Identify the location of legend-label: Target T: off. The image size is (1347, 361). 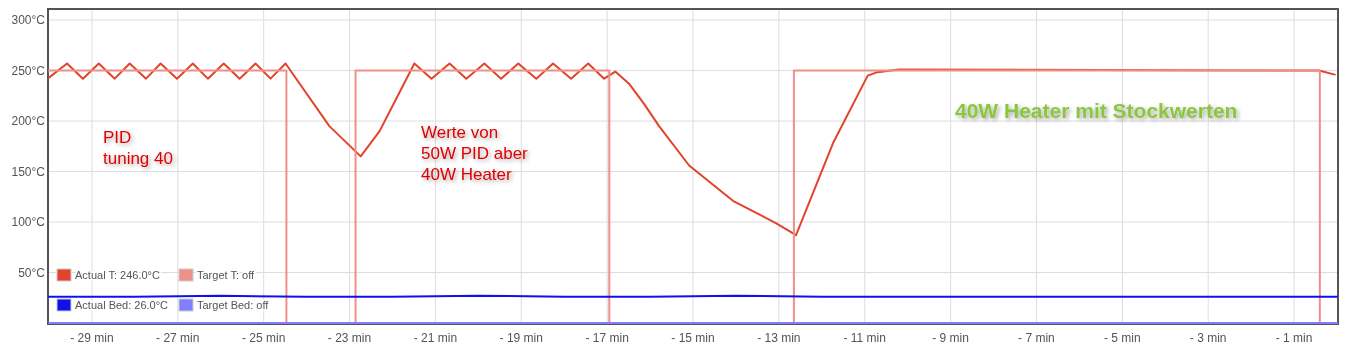
(226, 275).